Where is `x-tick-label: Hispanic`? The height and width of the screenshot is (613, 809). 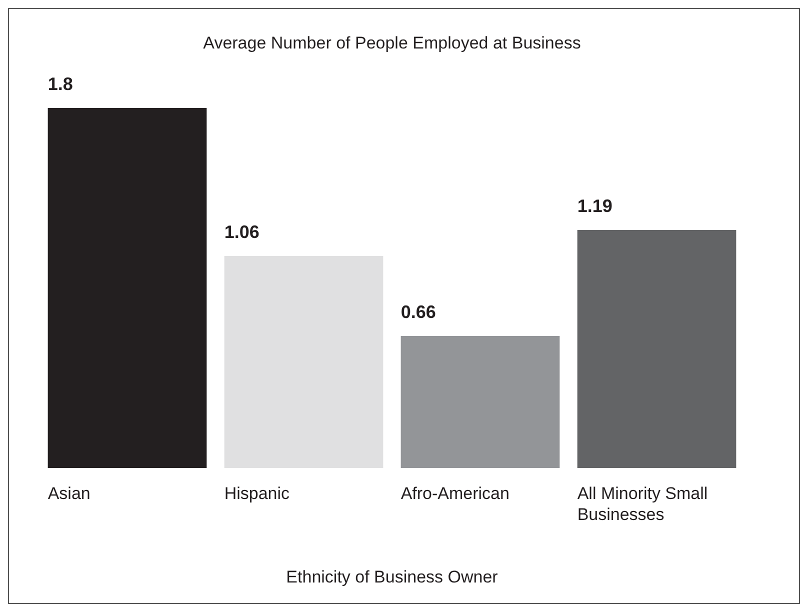 x-tick-label: Hispanic is located at coordinates (257, 494).